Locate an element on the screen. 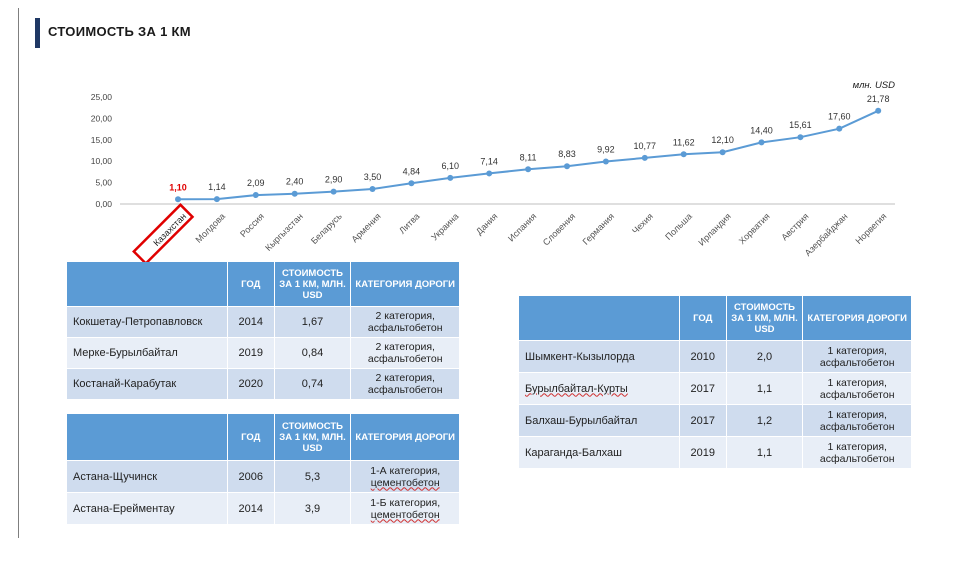 This screenshot has width=973, height=575. data-points is located at coordinates (528, 155).